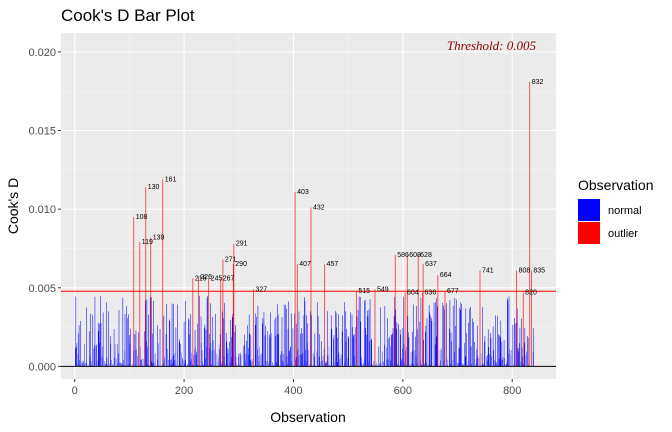 The height and width of the screenshot is (432, 672). What do you see at coordinates (383, 289) in the screenshot?
I see `outlier-label: 549` at bounding box center [383, 289].